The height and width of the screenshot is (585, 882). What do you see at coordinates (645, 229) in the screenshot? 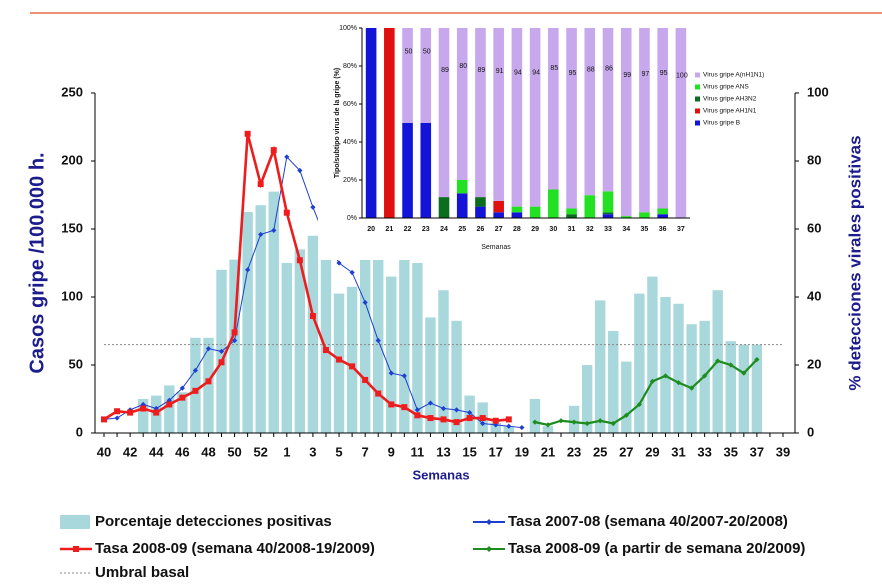
I see `x-tick-label: 35` at bounding box center [645, 229].